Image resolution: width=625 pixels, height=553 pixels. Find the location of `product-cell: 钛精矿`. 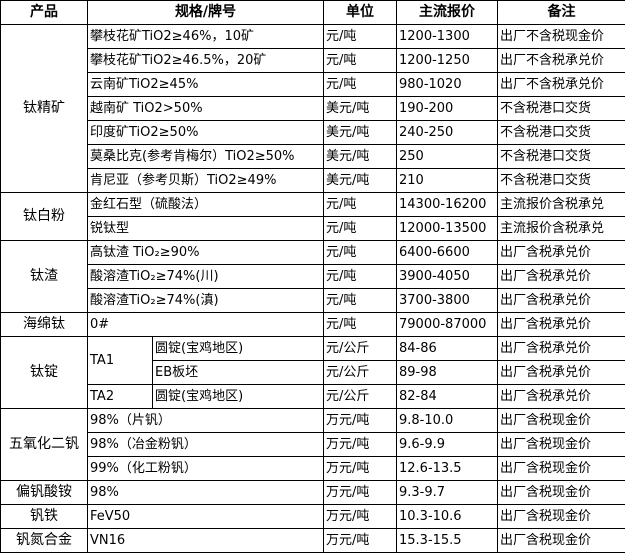

product-cell: 钛精矿 is located at coordinates (44, 108).